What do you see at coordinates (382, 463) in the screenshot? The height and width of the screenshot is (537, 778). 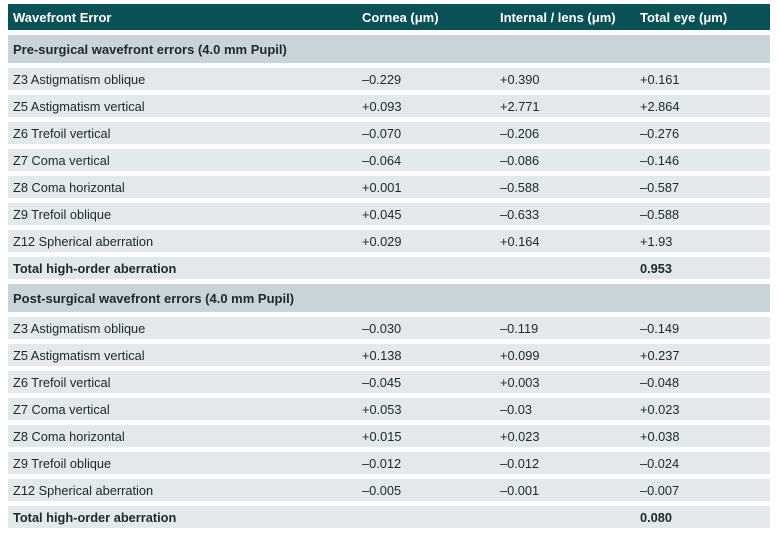 I see `cornea-value: –0.012` at bounding box center [382, 463].